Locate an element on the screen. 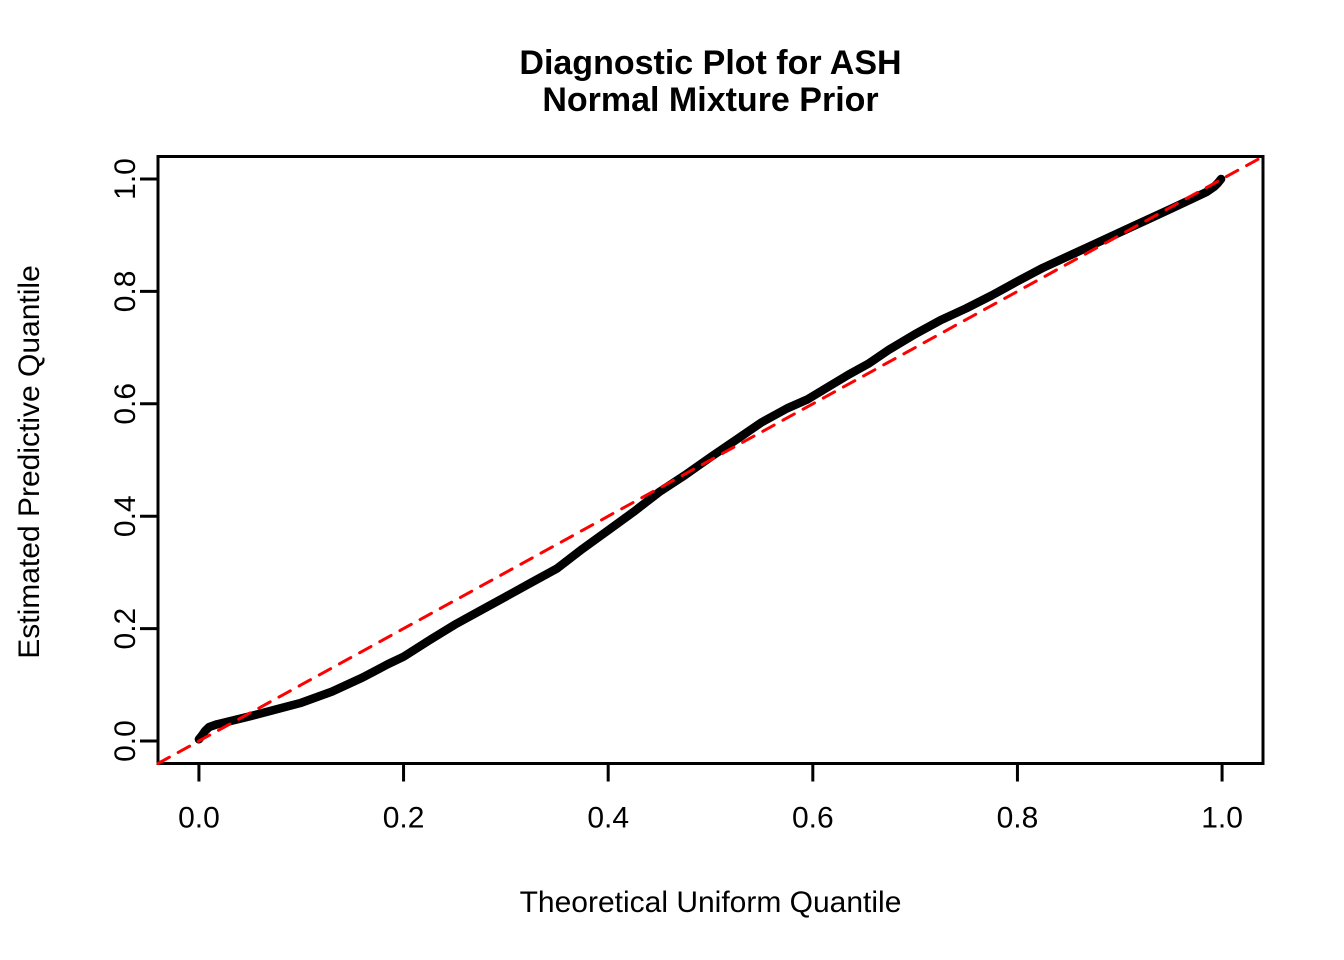 This screenshot has width=1344, height=960. chart-title-line-2: Normal Mixture Prior is located at coordinates (710, 100).